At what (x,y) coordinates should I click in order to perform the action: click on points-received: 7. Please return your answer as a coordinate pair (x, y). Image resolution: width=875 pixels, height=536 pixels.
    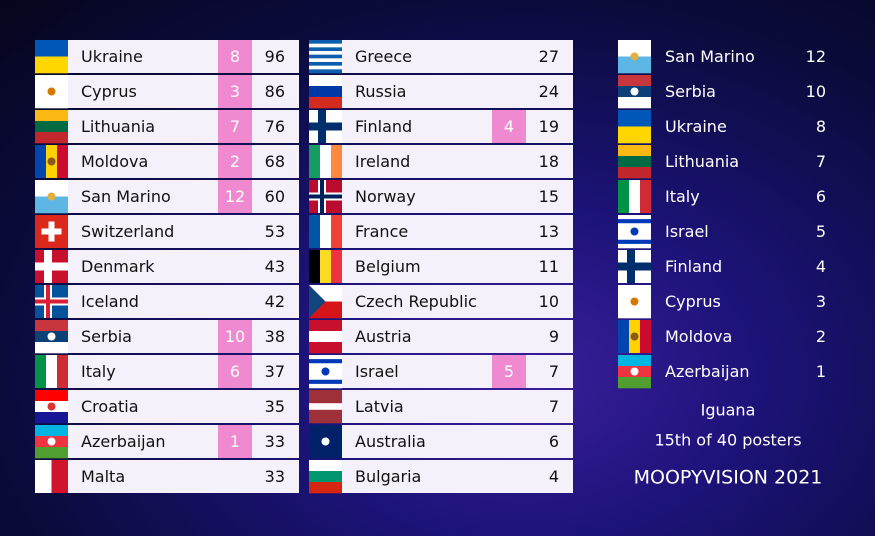
    Looking at the image, I should click on (235, 126).